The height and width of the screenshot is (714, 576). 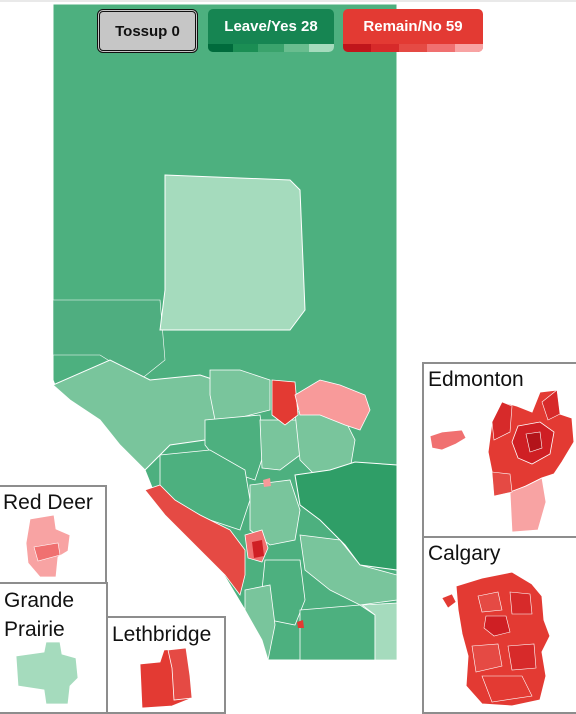 What do you see at coordinates (348, 570) in the screenshot?
I see `riding-south-c` at bounding box center [348, 570].